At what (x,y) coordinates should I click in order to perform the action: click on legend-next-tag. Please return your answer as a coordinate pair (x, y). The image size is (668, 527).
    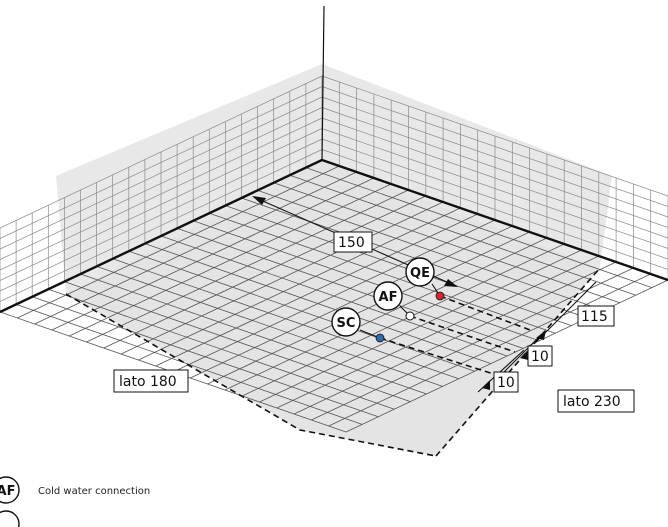
    Looking at the image, I should click on (10, 518).